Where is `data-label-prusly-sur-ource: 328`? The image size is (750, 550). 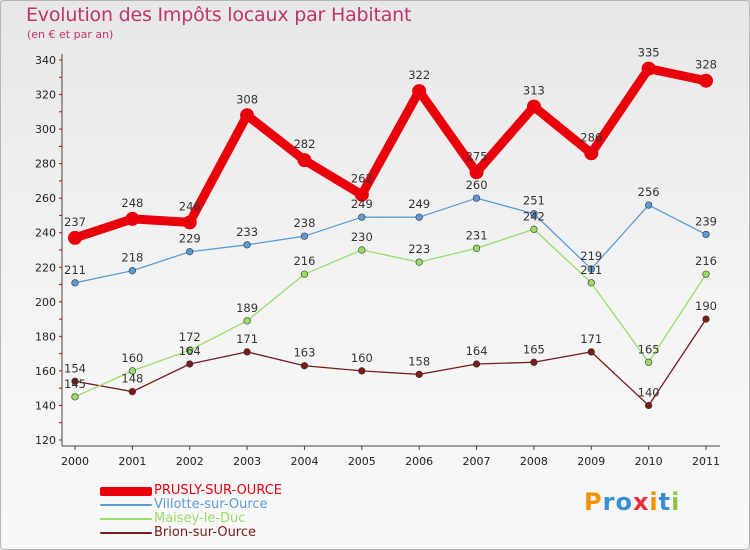
data-label-prusly-sur-ource: 328 is located at coordinates (706, 65).